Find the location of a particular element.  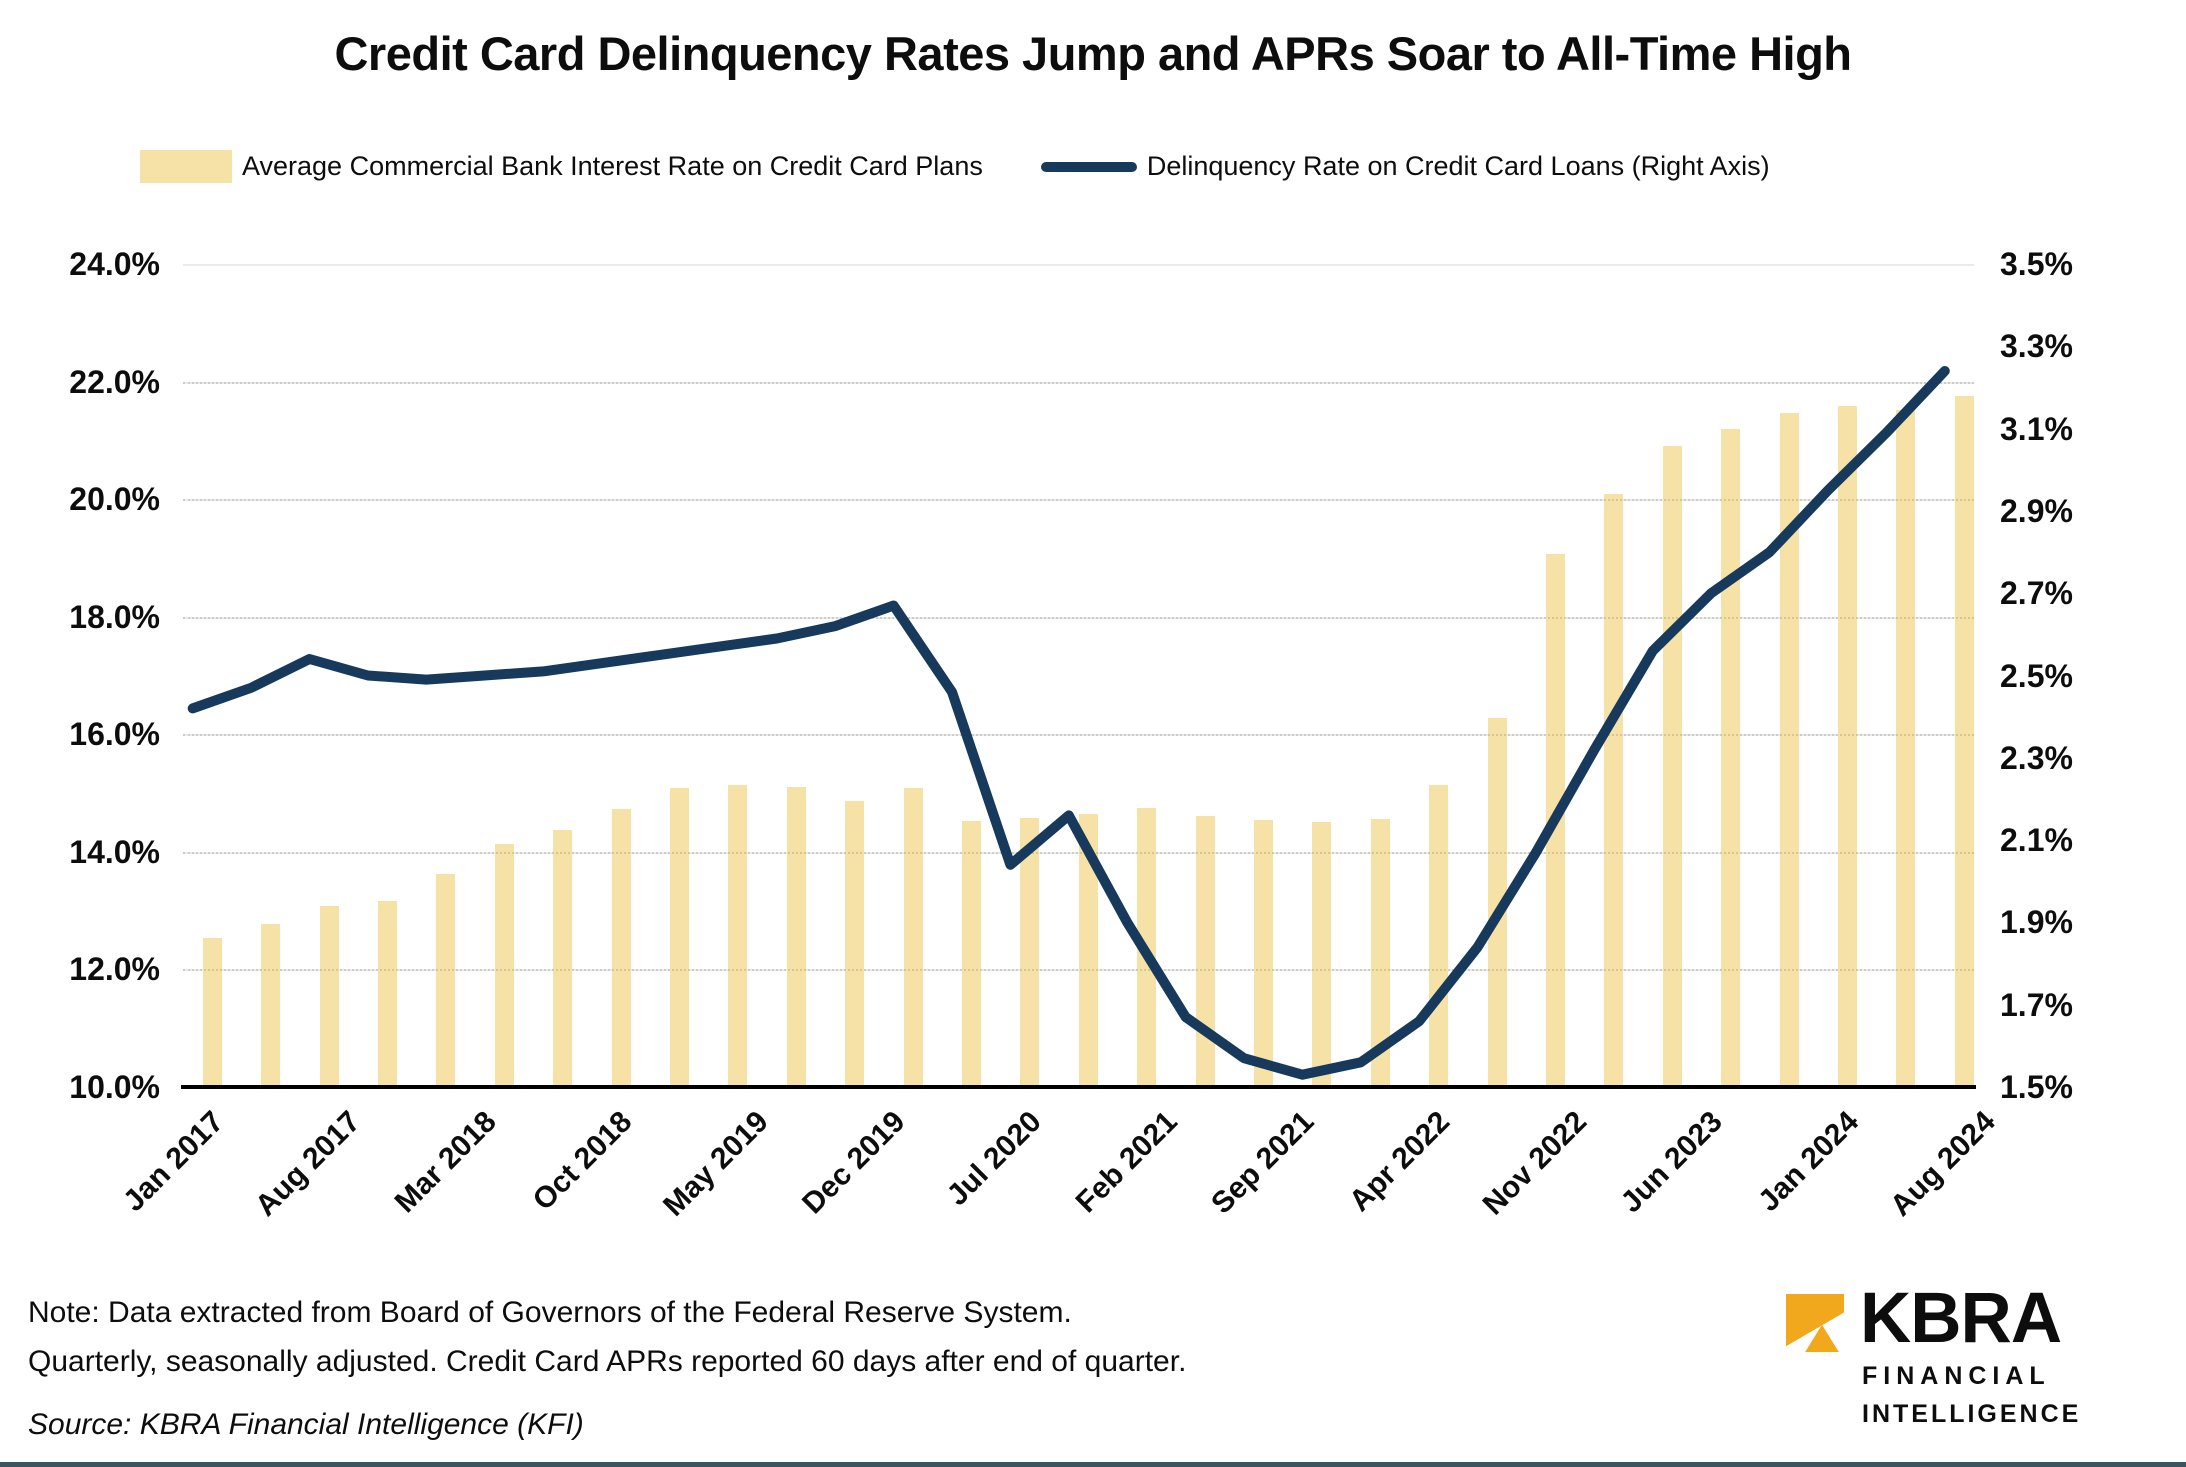

y-axis-label-left: 10.0% is located at coordinates (114, 1087).